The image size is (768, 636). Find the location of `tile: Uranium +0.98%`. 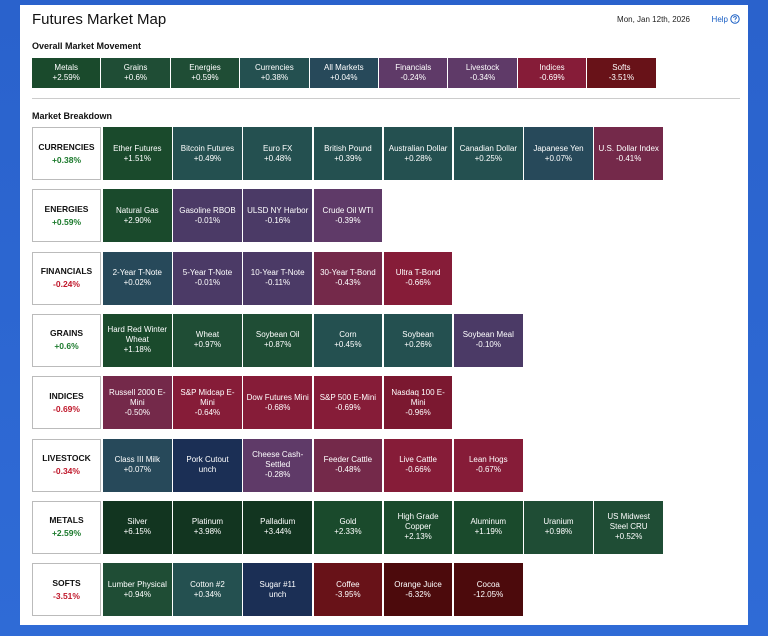

tile: Uranium +0.98% is located at coordinates (558, 527).